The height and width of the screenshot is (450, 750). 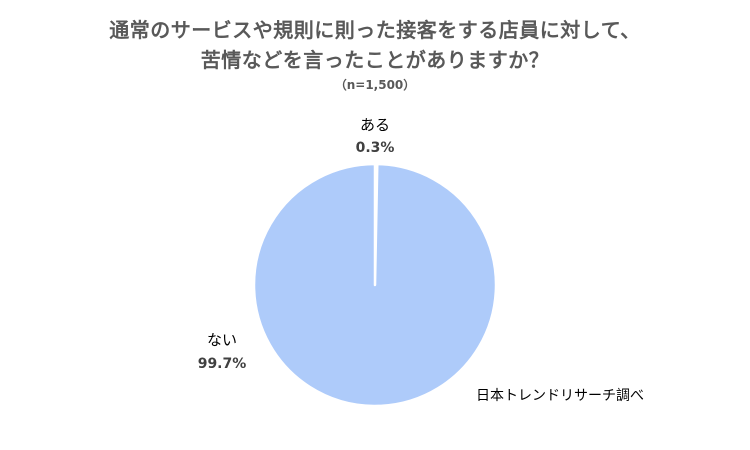 I want to click on chart-title-line-1: 通常のサービスや規則に則った接客をする店員に対して、, so click(x=375, y=30).